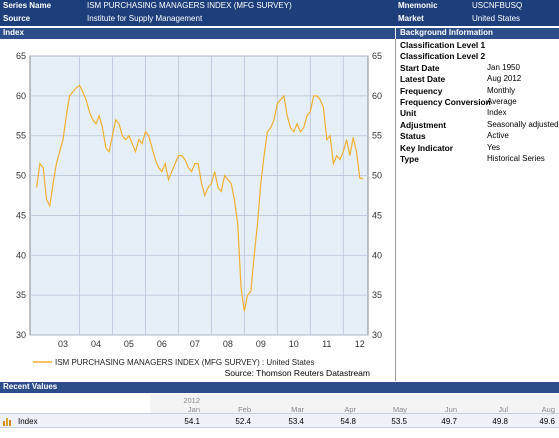 The width and height of the screenshot is (559, 438). I want to click on y-tick-label-left: 40, so click(21, 255).